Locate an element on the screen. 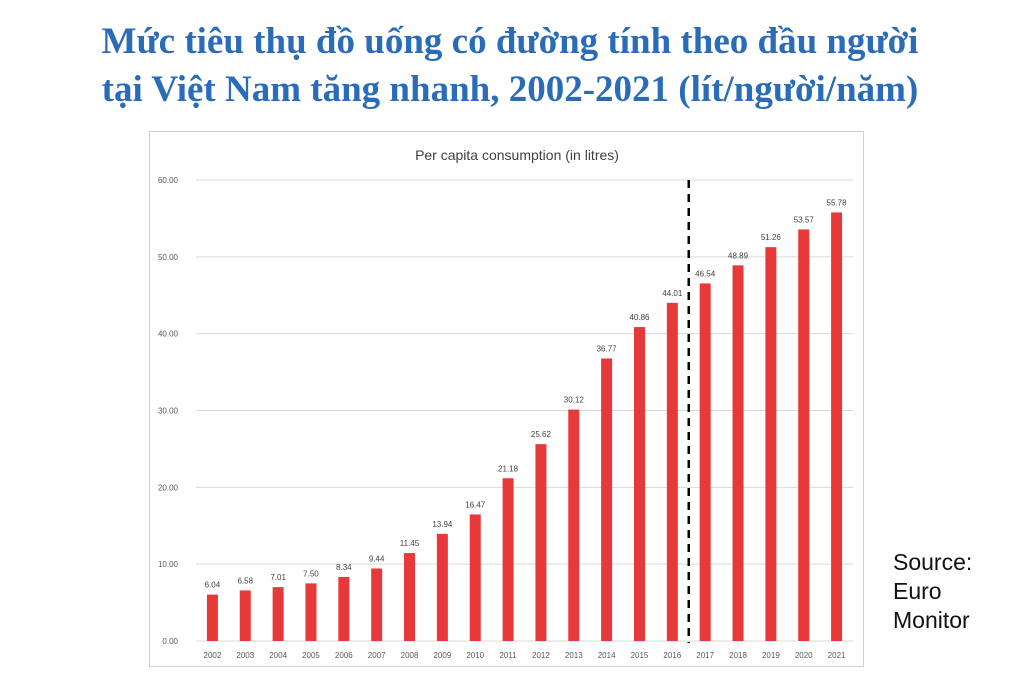  data-label-2021: 55.78 is located at coordinates (837, 202).